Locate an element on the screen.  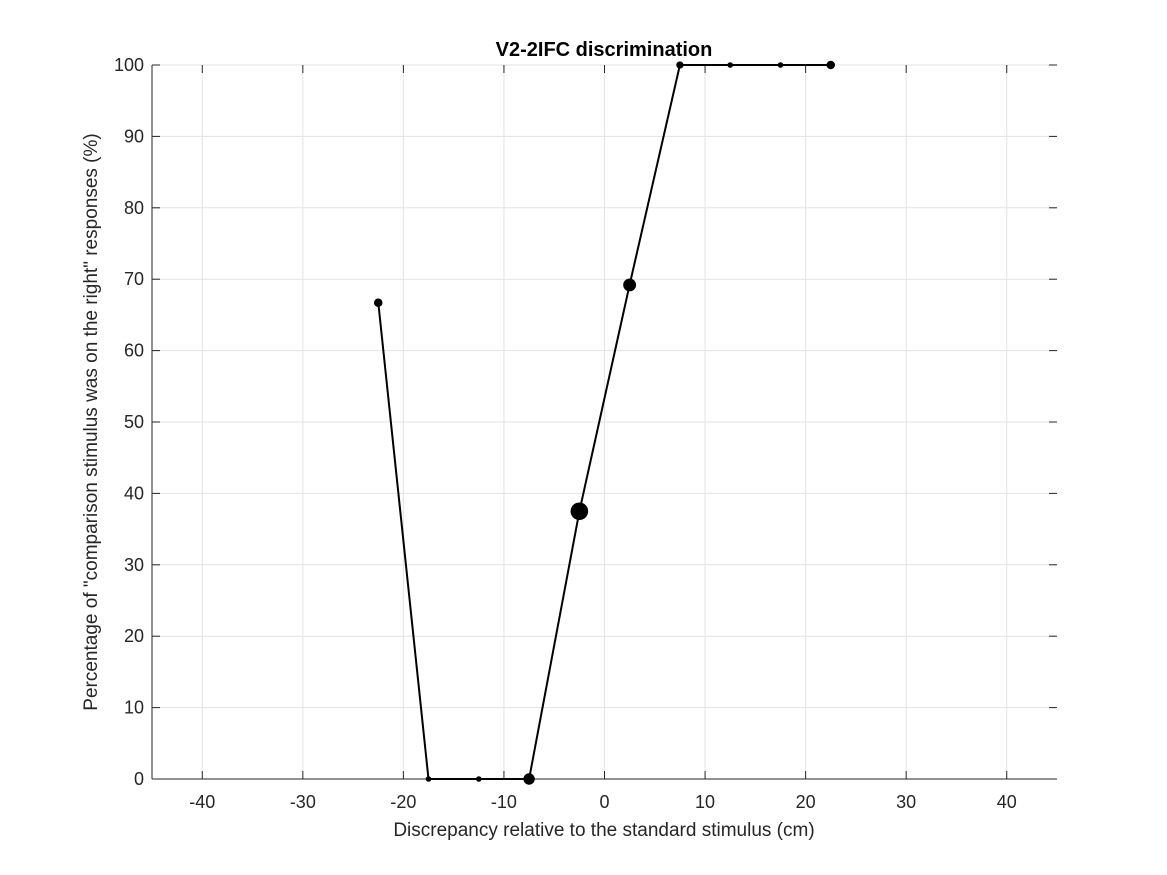
y-tick-label: 40 is located at coordinates (134, 493).